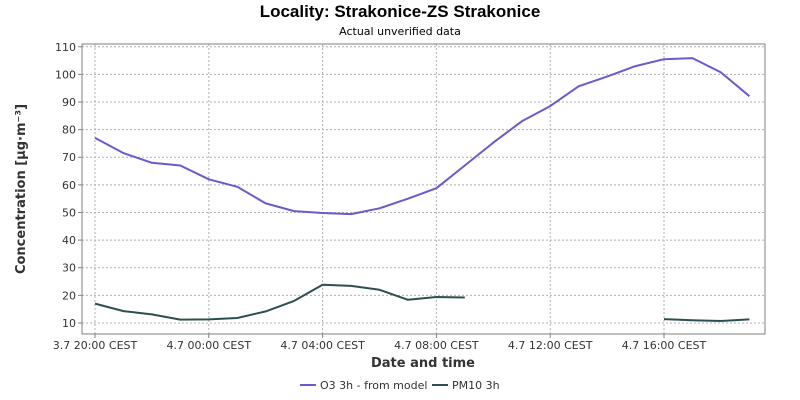 The image size is (800, 400). I want to click on y-axis: 10 20 30 40 50 60 70 80 90 100 110, so click(68, 185).